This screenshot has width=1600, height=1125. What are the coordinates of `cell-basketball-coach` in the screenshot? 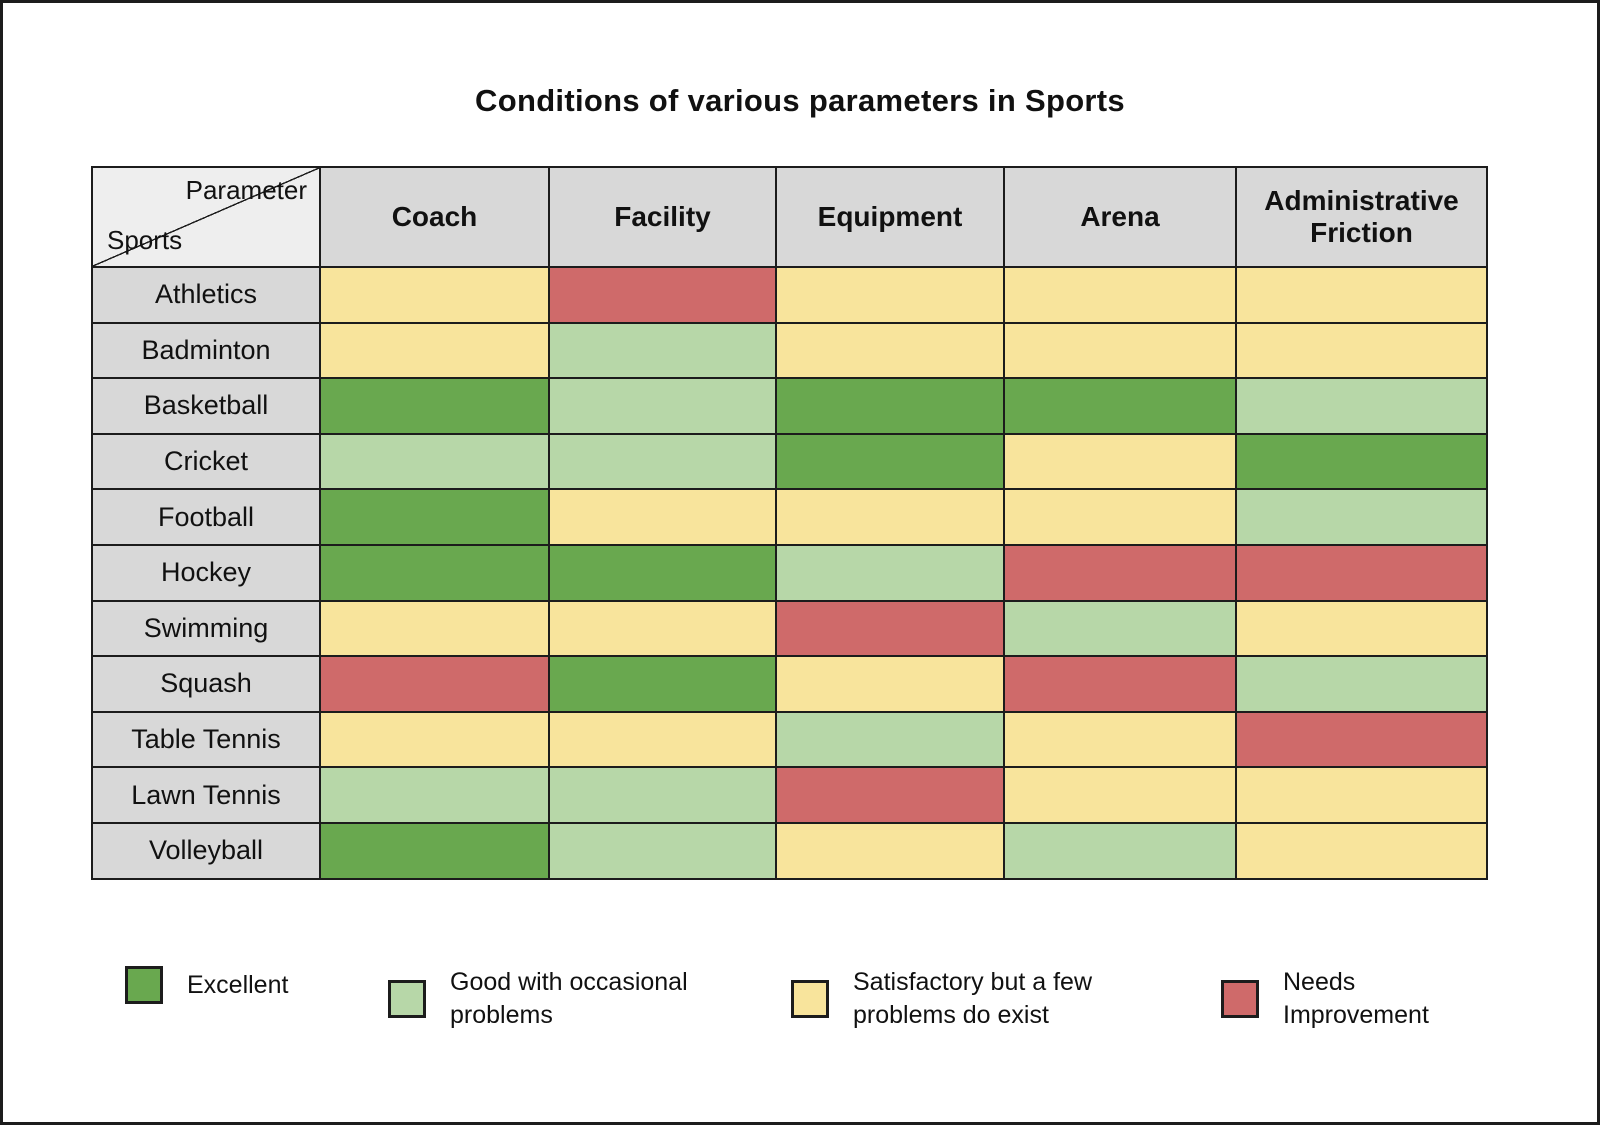 It's located at (434, 406).